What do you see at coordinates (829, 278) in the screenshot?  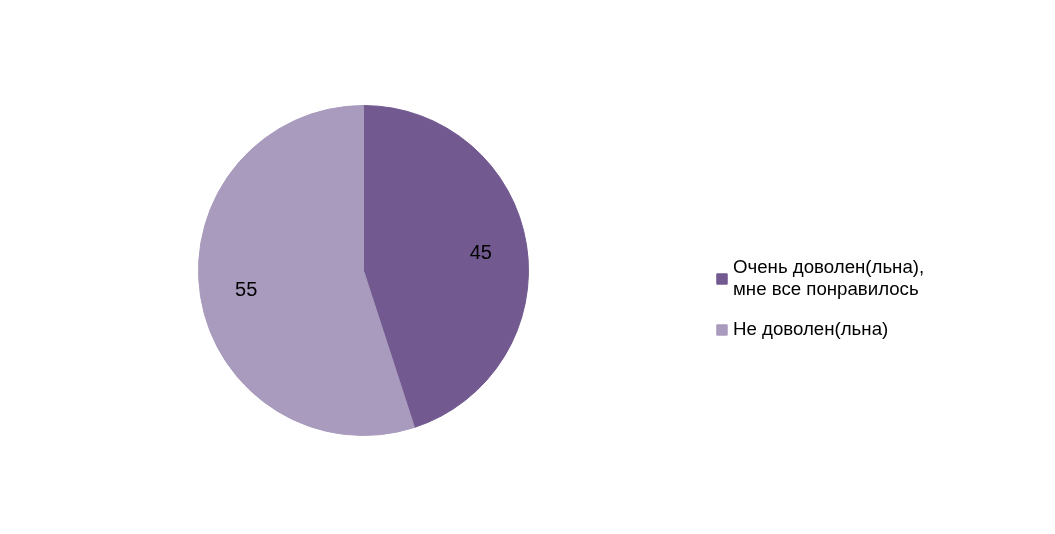 I see `legend-label: Очень доволен(льна), мне все понравилось` at bounding box center [829, 278].